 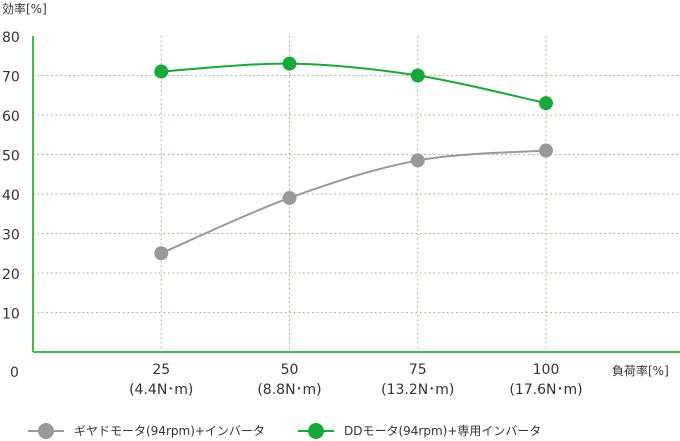 What do you see at coordinates (290, 370) in the screenshot?
I see `x-tick-label-50: 50` at bounding box center [290, 370].